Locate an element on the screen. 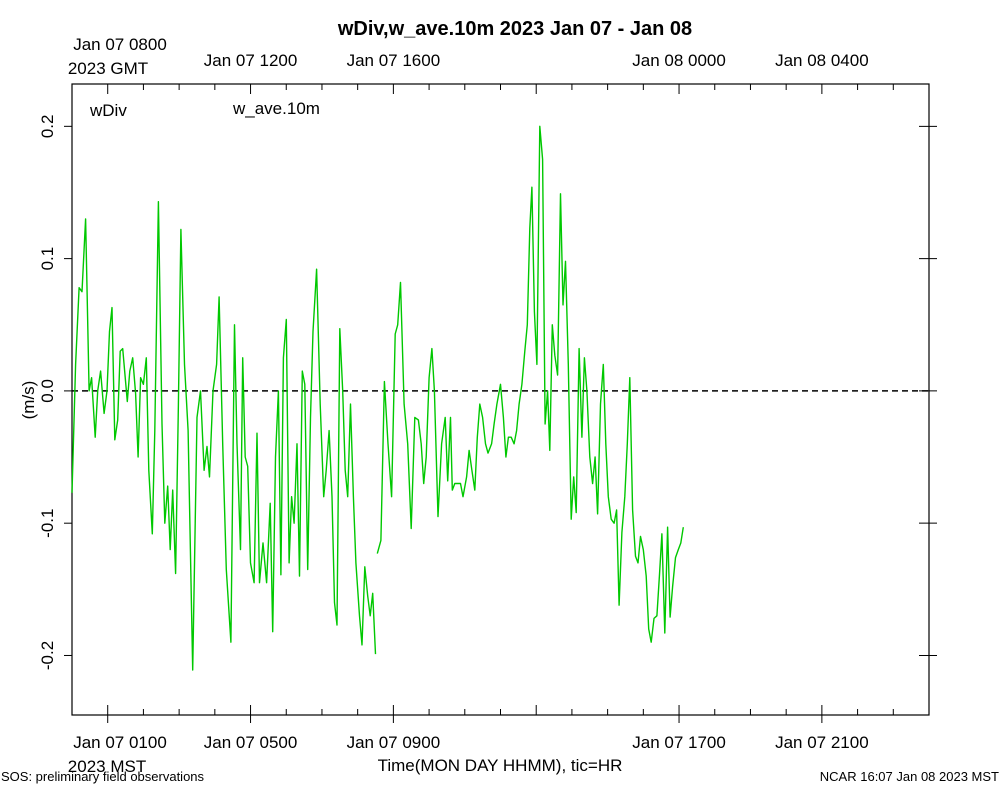 The image size is (1000, 800). footer-right: NCAR 16:07 Jan 08 2023 MST is located at coordinates (909, 776).